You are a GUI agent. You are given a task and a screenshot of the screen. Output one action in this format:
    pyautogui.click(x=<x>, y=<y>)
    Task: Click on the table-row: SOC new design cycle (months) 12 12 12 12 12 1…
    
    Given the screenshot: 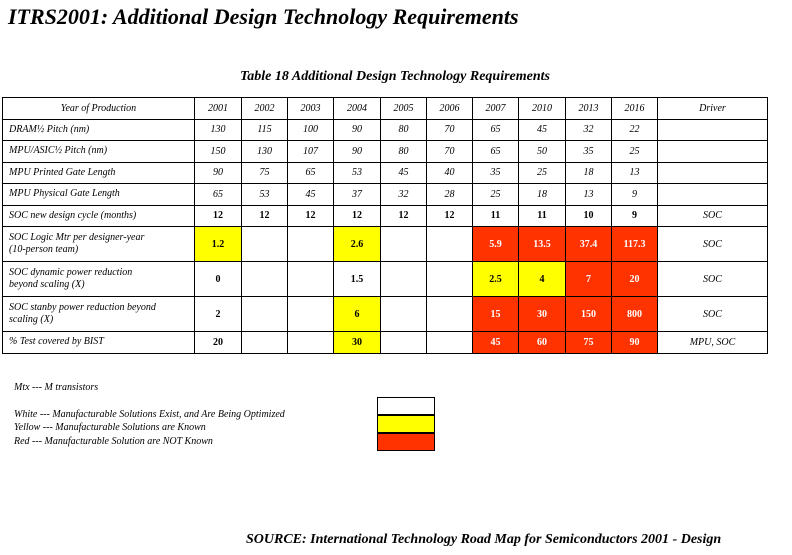 What is the action you would take?
    pyautogui.click(x=385, y=215)
    